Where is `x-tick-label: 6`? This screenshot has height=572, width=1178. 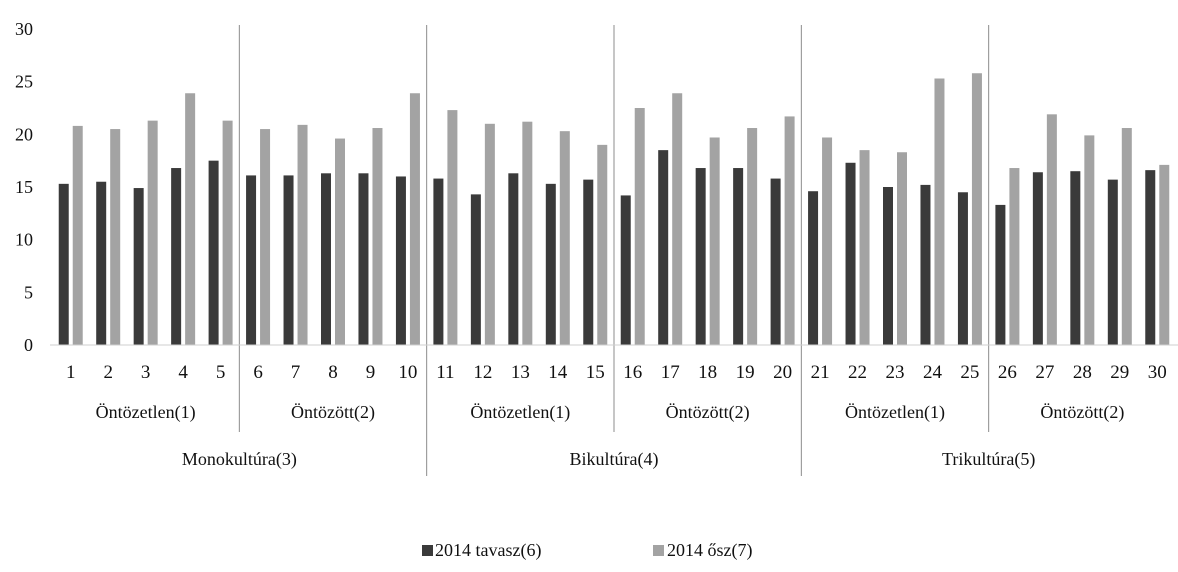 x-tick-label: 6 is located at coordinates (258, 372).